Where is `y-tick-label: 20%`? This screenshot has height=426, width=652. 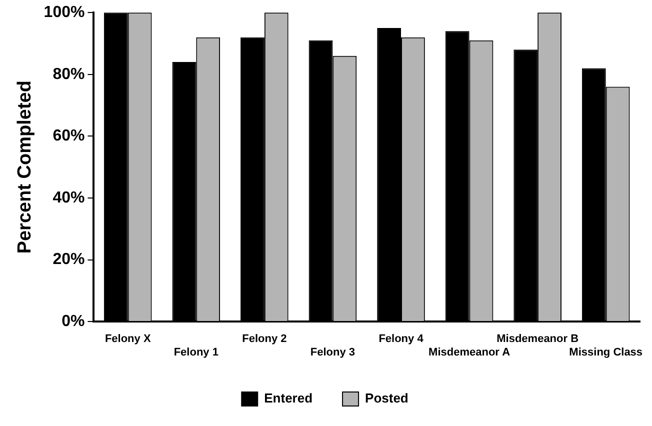 y-tick-label: 20% is located at coordinates (68, 259).